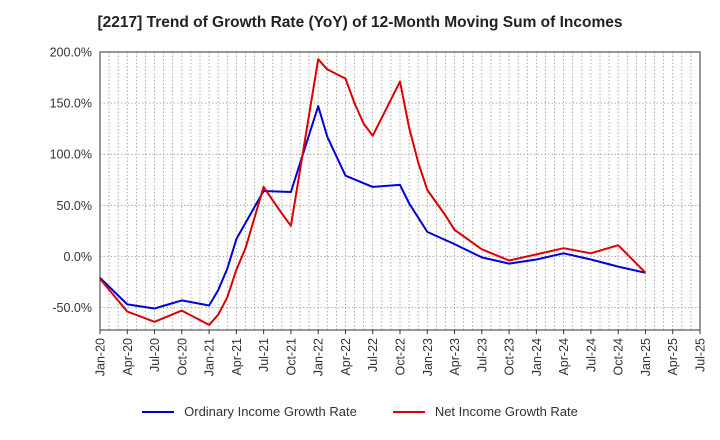 The width and height of the screenshot is (720, 440). I want to click on legend-label-ordinary-income: Ordinary Income Growth Rate, so click(270, 411).